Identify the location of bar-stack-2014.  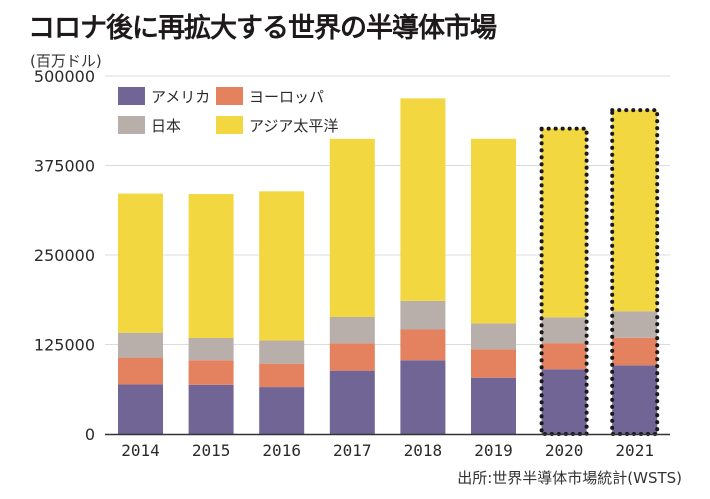
(140, 313).